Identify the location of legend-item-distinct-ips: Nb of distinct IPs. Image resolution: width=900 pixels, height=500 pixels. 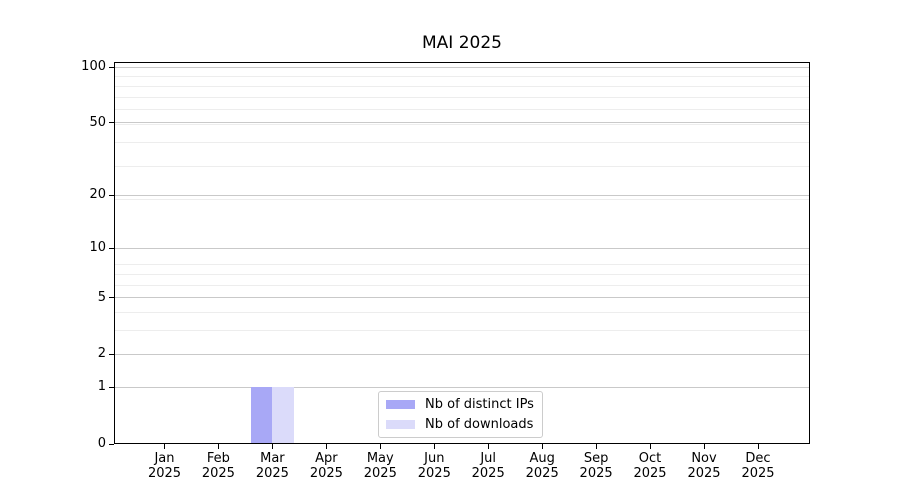
(460, 404).